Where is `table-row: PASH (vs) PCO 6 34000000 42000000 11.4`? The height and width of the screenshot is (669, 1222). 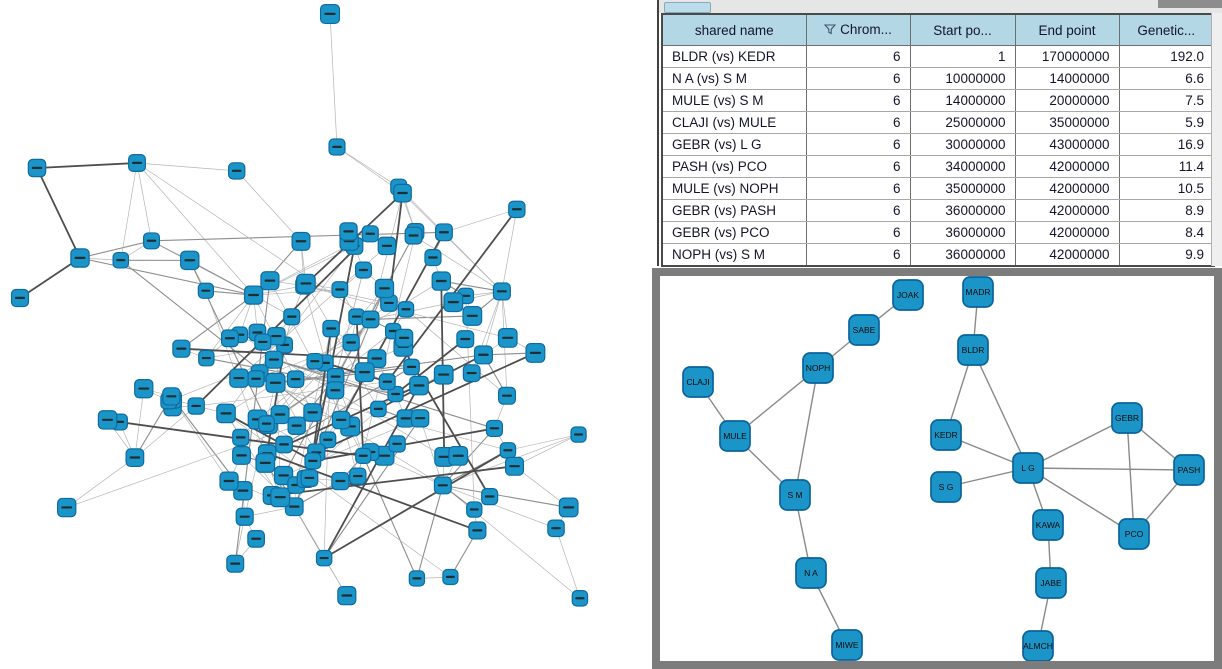 table-row: PASH (vs) PCO 6 34000000 42000000 11.4 is located at coordinates (938, 166).